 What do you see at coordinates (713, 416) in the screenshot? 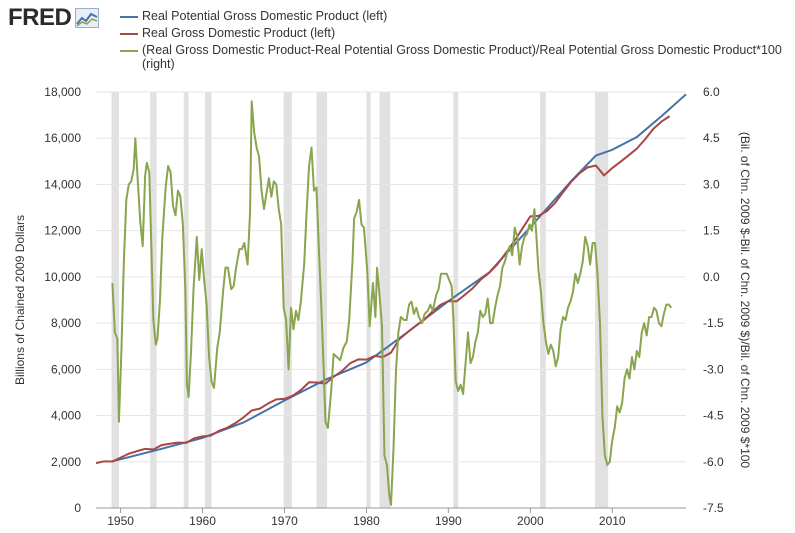
I see `y-tick-label-right: -4.5` at bounding box center [713, 416].